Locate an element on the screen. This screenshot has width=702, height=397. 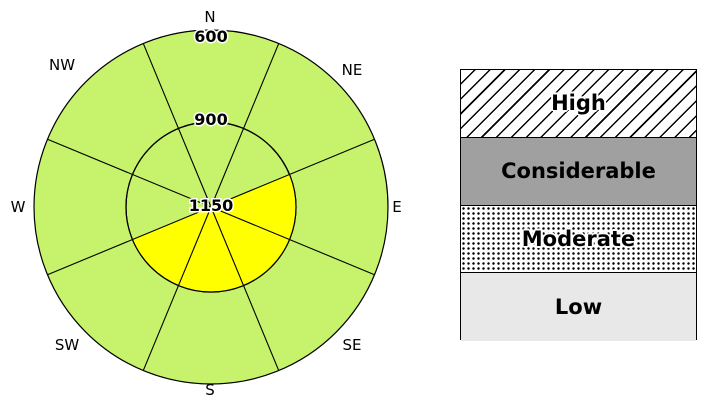
rose-highlight-sector is located at coordinates (214, 233).